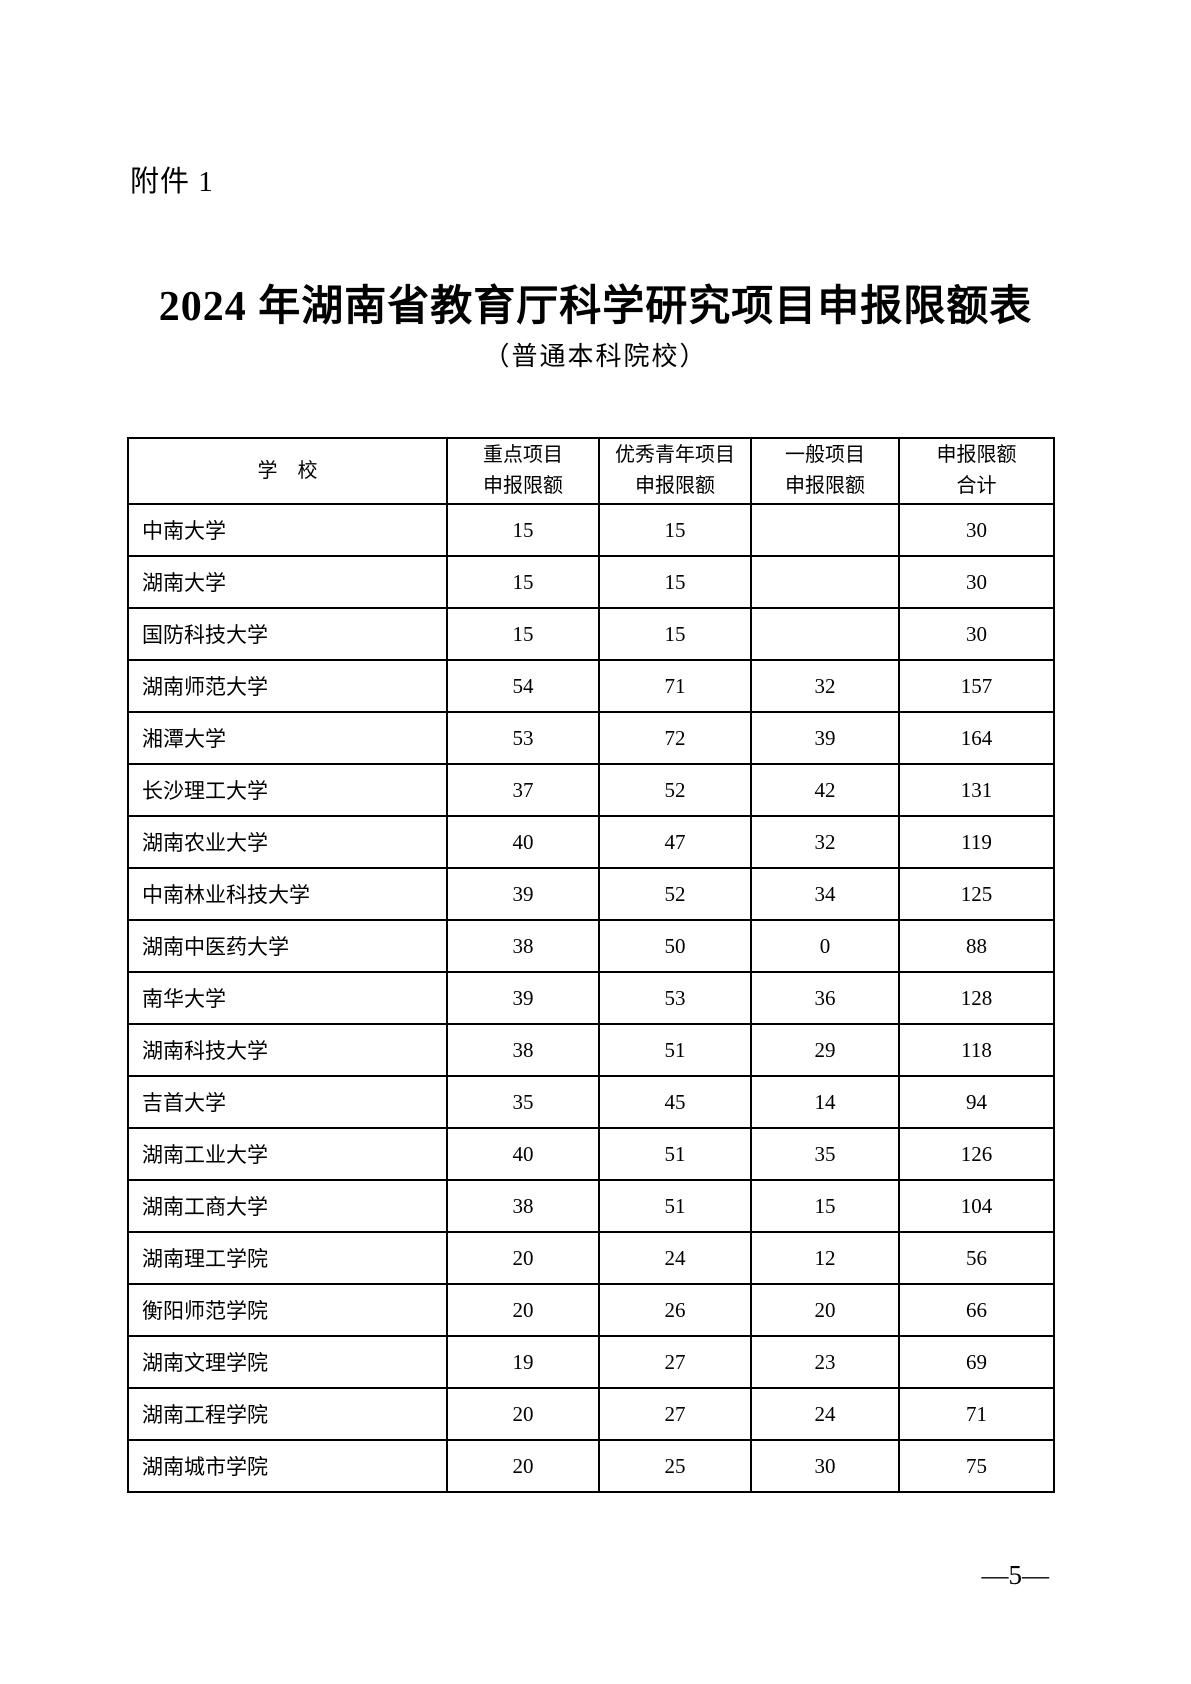  I want to click on total-cell: 75, so click(976, 1466).